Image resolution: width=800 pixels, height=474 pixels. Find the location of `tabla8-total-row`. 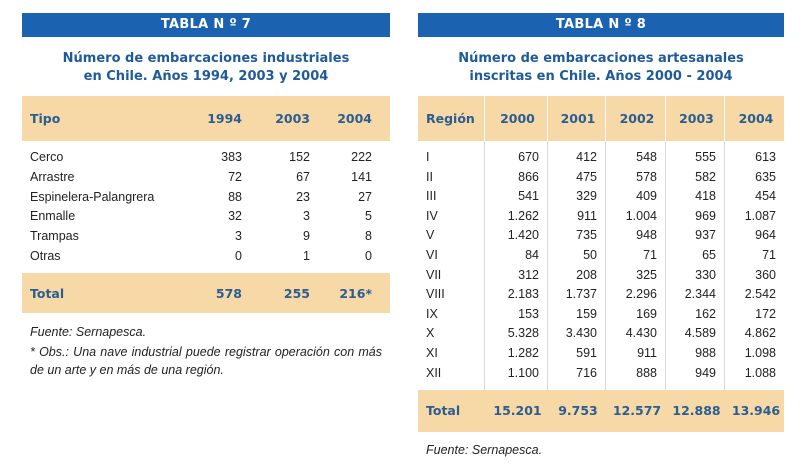

tabla8-total-row is located at coordinates (601, 411).